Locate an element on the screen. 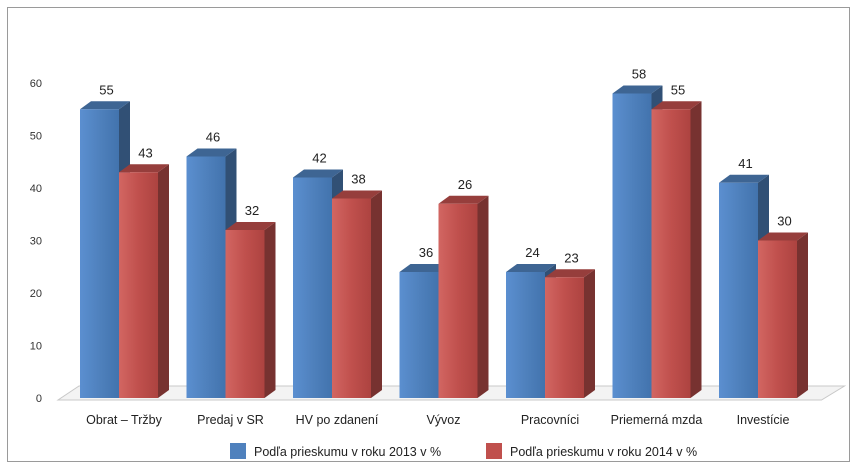  legend-item: Podľa prieskumu v roku 2013 v % is located at coordinates (335, 451).